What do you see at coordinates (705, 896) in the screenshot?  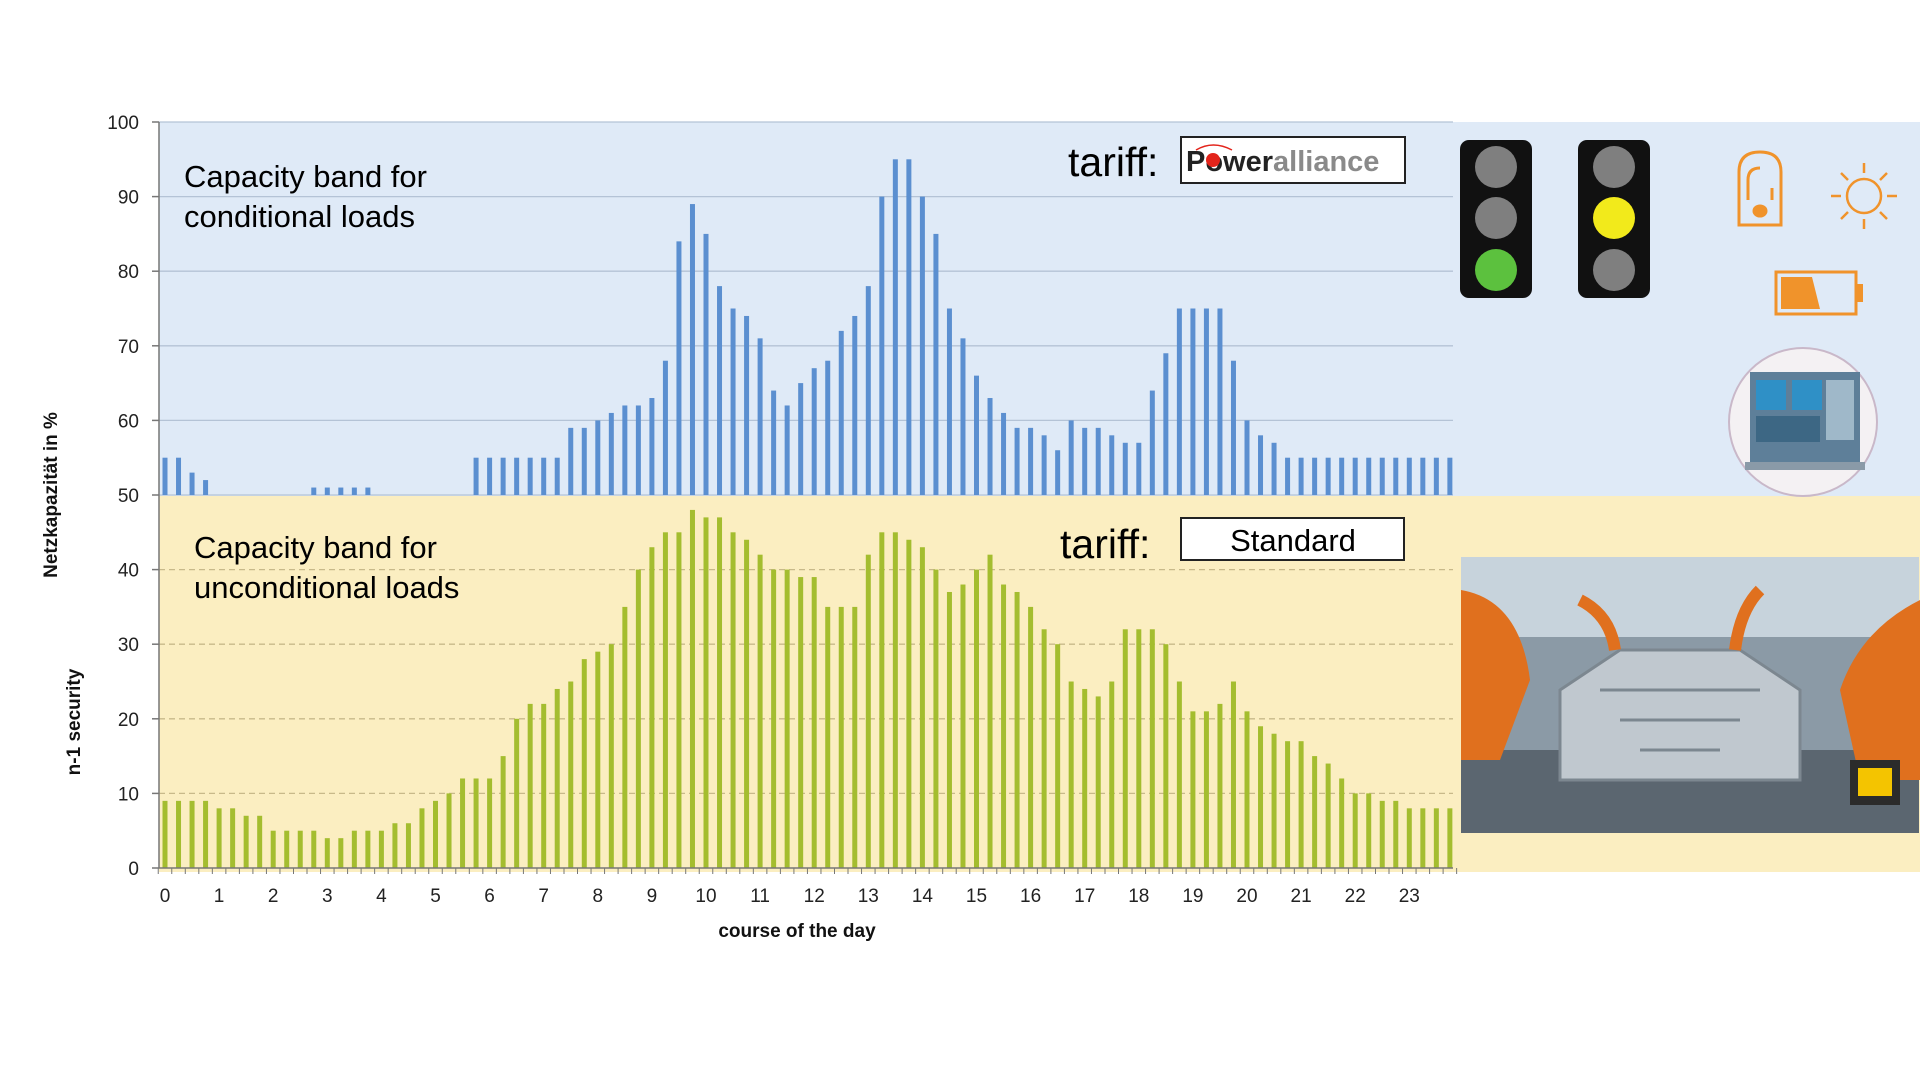 I see `x-tick-label: 10` at bounding box center [705, 896].